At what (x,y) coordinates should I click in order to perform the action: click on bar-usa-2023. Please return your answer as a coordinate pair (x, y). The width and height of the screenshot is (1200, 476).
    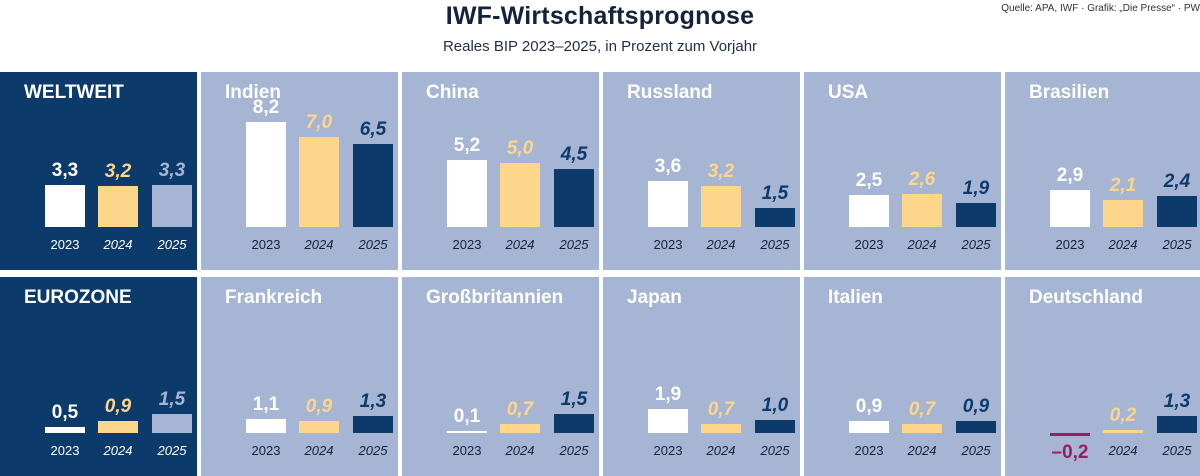
    Looking at the image, I should click on (869, 211).